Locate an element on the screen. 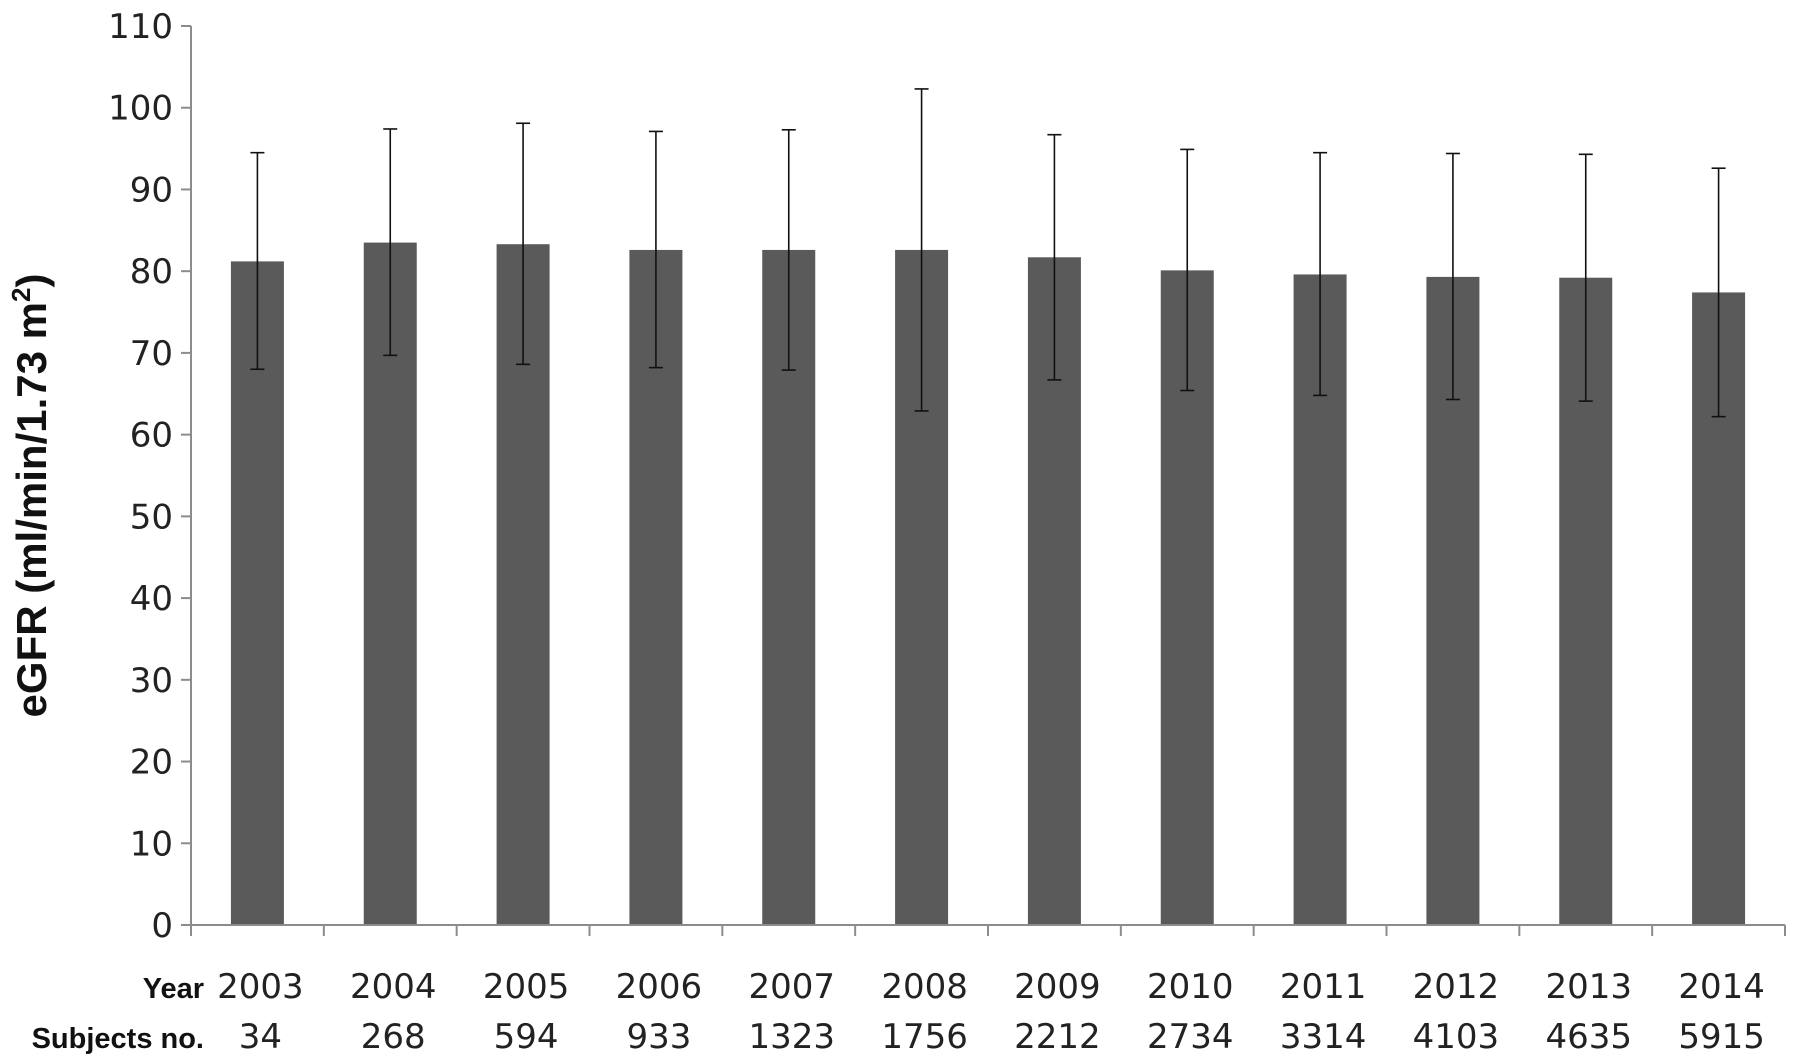 The height and width of the screenshot is (1061, 1795). x-tick-label-subjects: 933 is located at coordinates (658, 1037).